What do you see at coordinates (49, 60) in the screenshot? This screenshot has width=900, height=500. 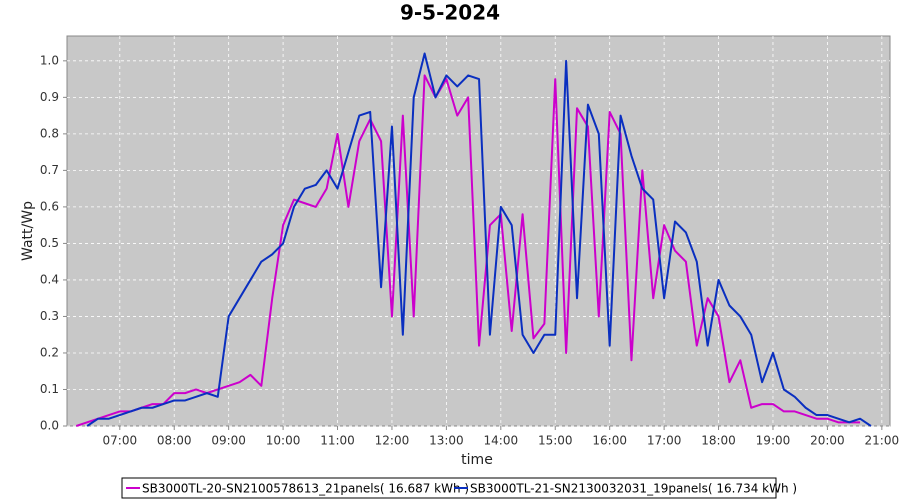 I see `y-tick-label: 1.0` at bounding box center [49, 60].